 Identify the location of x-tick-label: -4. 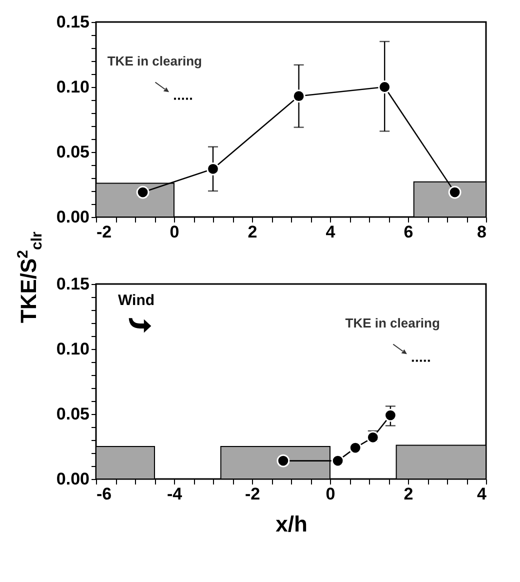
(174, 494).